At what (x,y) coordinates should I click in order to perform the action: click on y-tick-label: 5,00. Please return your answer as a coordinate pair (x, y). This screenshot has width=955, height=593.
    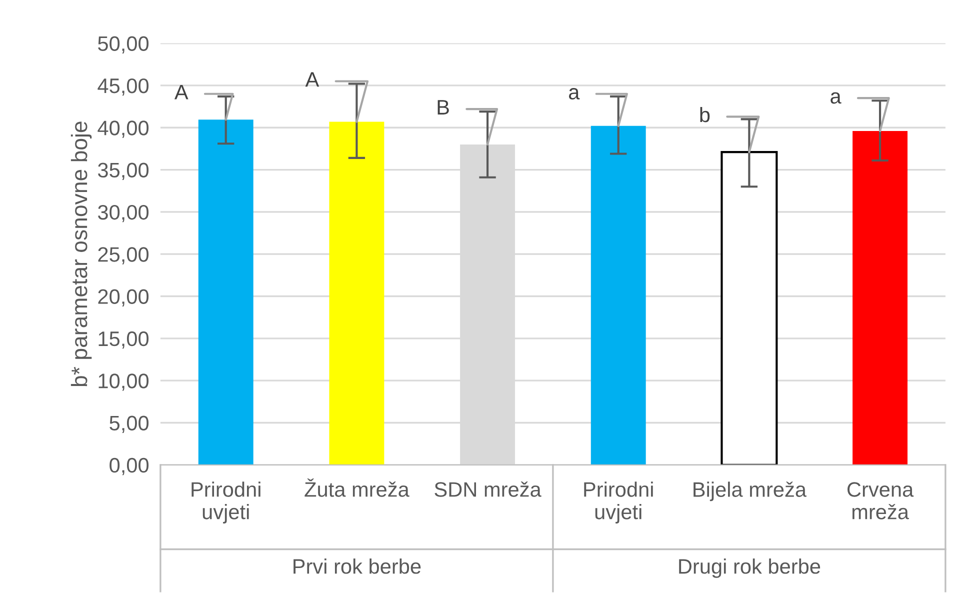
    Looking at the image, I should click on (129, 424).